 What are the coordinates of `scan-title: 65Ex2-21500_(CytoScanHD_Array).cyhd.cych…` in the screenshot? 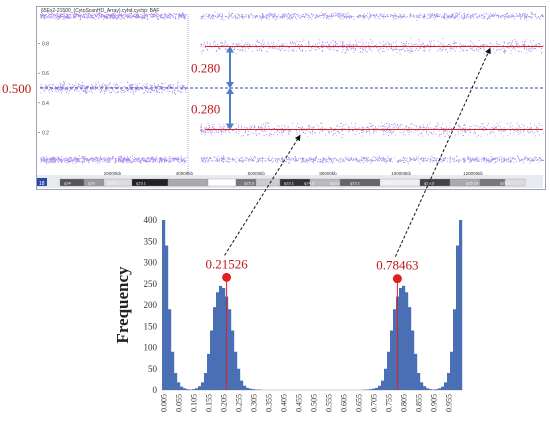 It's located at (100, 11).